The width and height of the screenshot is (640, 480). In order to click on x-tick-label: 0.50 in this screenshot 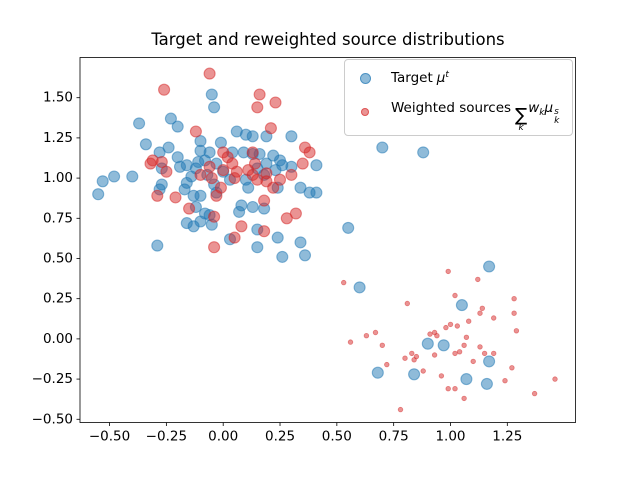, I will do `click(337, 437)`.